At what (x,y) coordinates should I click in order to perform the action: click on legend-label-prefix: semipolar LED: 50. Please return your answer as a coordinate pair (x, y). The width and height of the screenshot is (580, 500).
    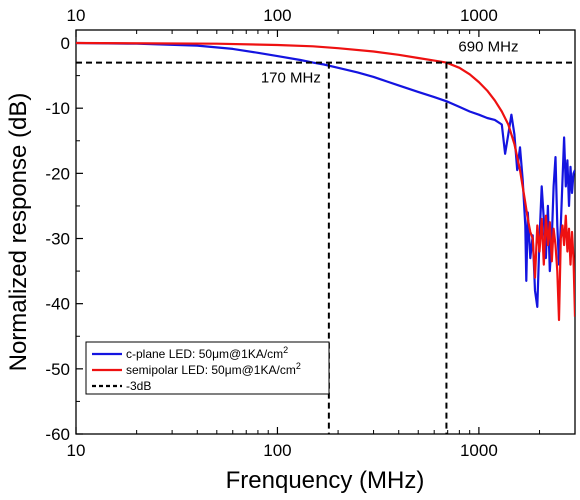
    Looking at the image, I should click on (175, 370).